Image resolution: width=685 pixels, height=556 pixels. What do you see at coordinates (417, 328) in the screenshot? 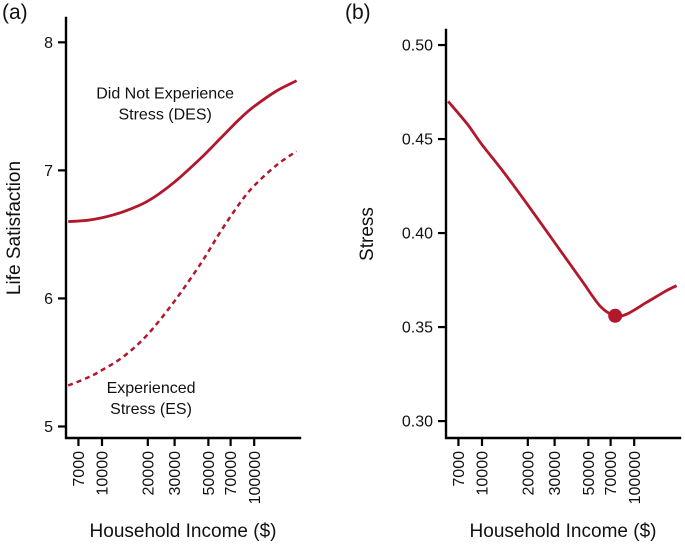
I see `y-tick-label: 0.35` at bounding box center [417, 328].